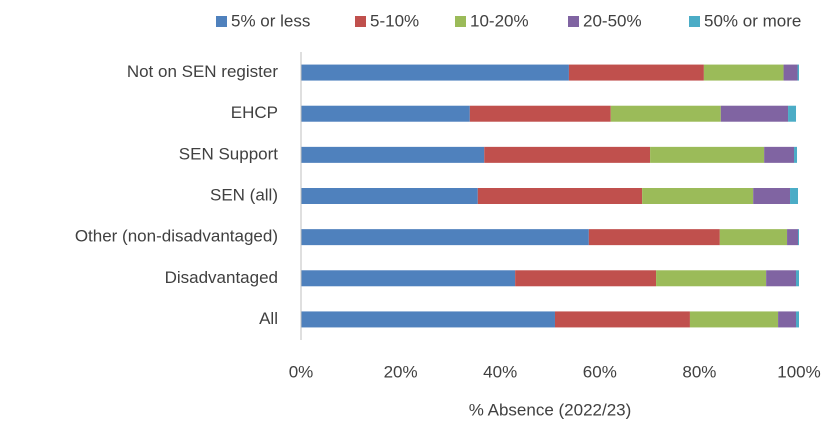  I want to click on y-tick-label: Disadvantaged, so click(221, 277).